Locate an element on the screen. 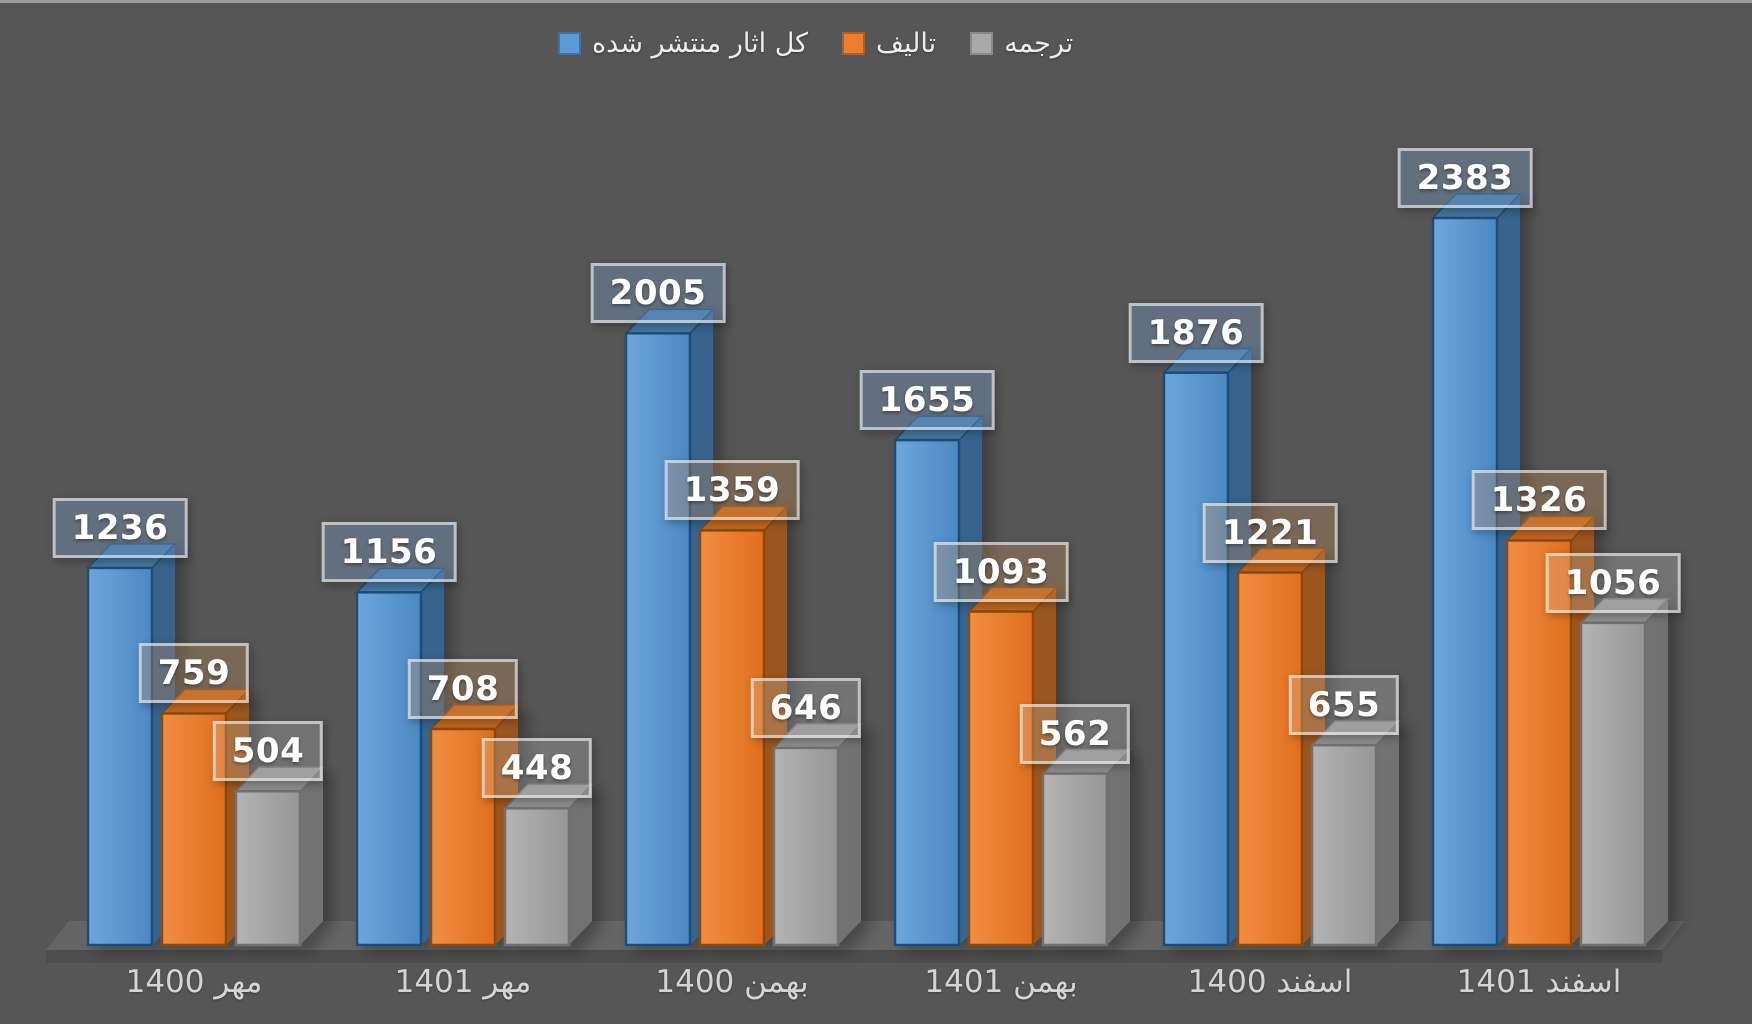 The width and height of the screenshot is (1752, 1024). bar-total is located at coordinates (938, 681).